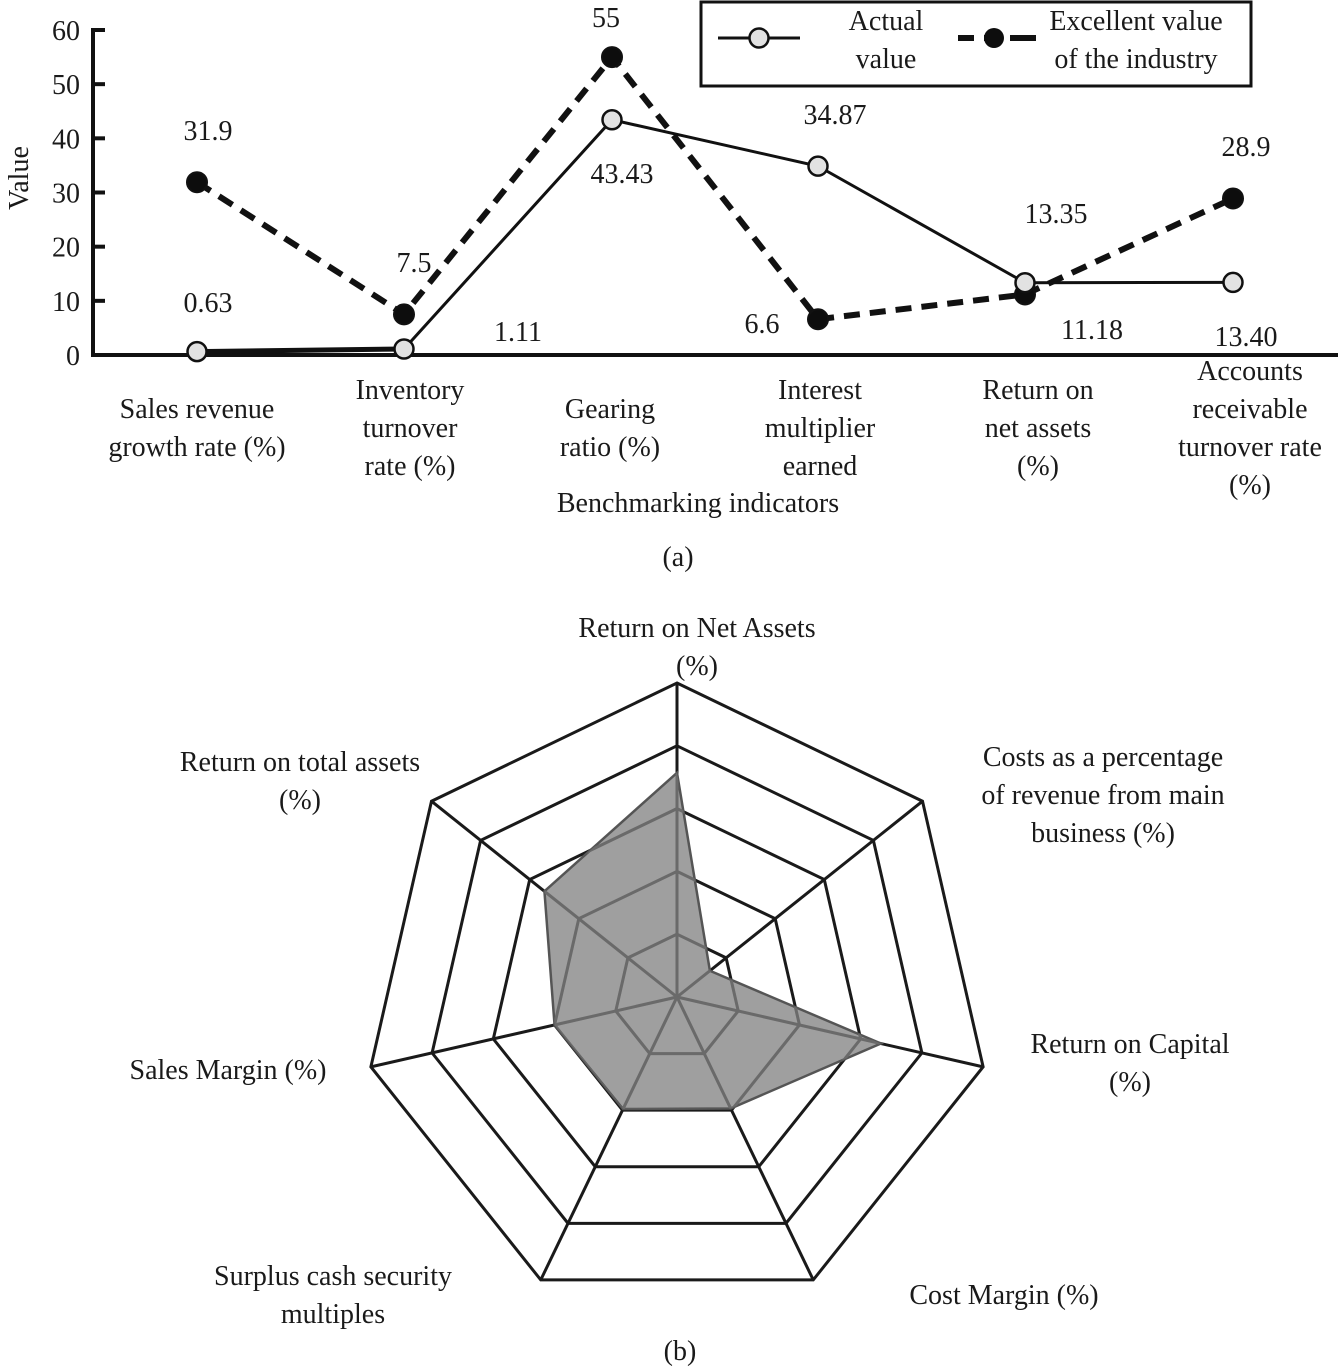 The image size is (1344, 1370). I want to click on actual-value-label: 13.40, so click(1246, 337).